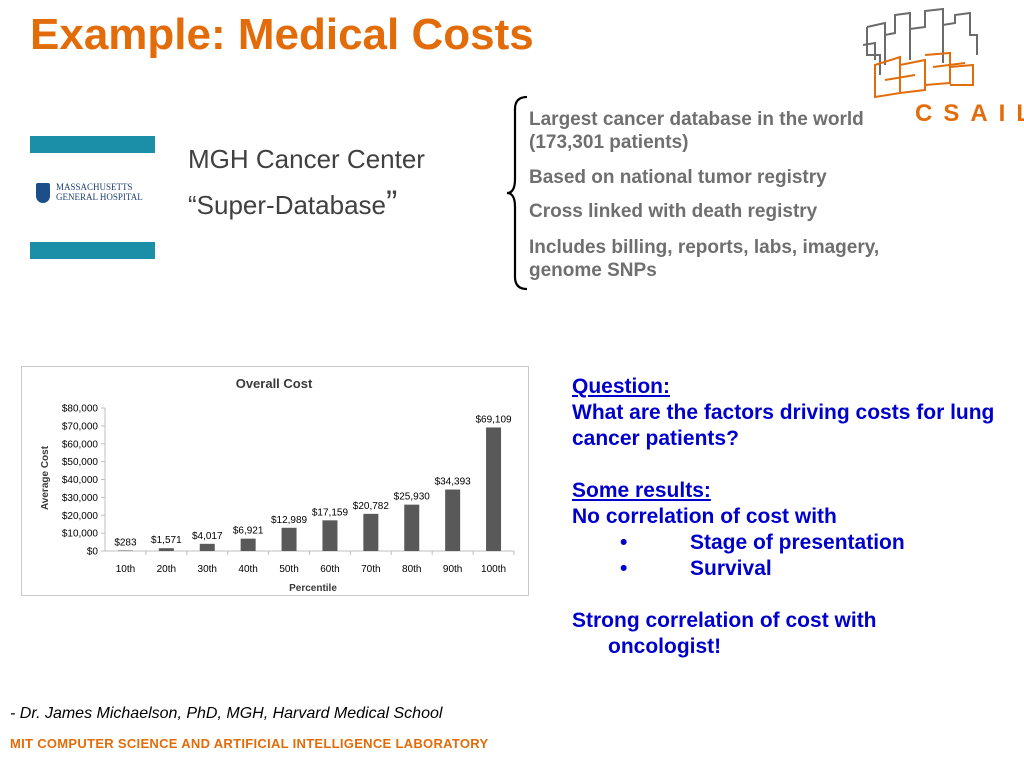 The image size is (1024, 767). I want to click on teal-bar-bottom, so click(92, 250).